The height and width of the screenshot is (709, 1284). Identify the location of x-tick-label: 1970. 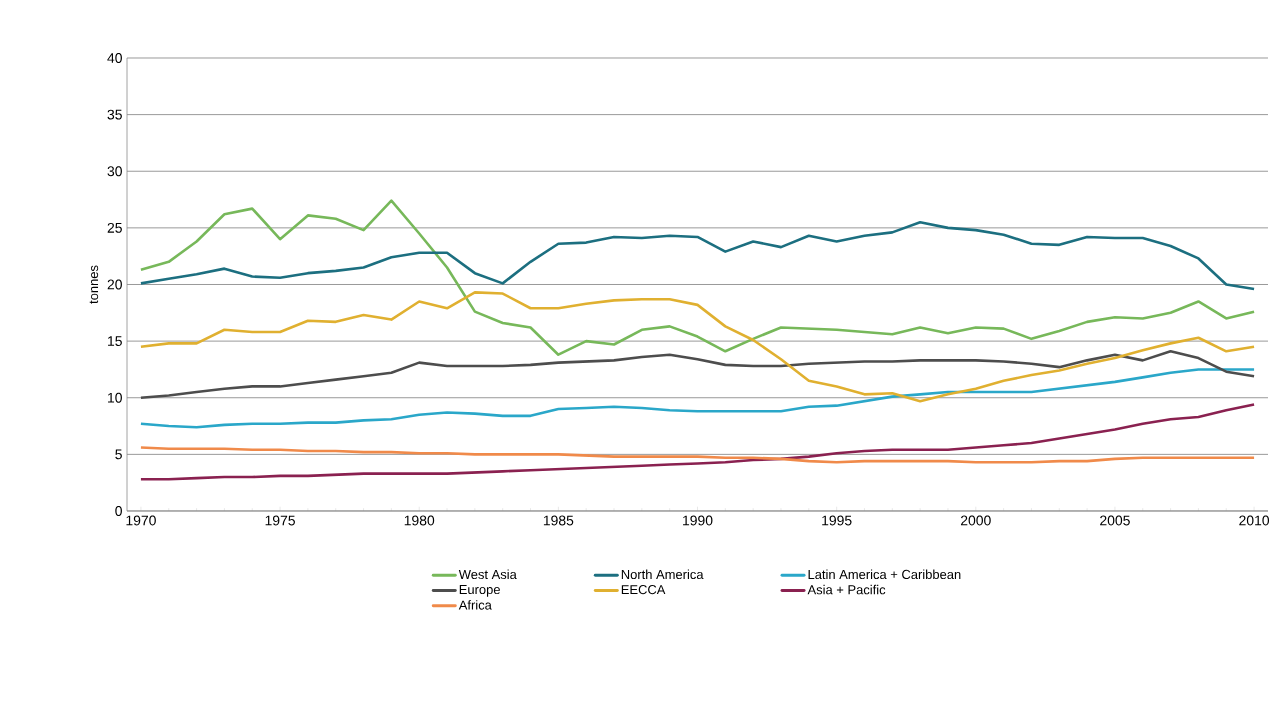
(141, 520).